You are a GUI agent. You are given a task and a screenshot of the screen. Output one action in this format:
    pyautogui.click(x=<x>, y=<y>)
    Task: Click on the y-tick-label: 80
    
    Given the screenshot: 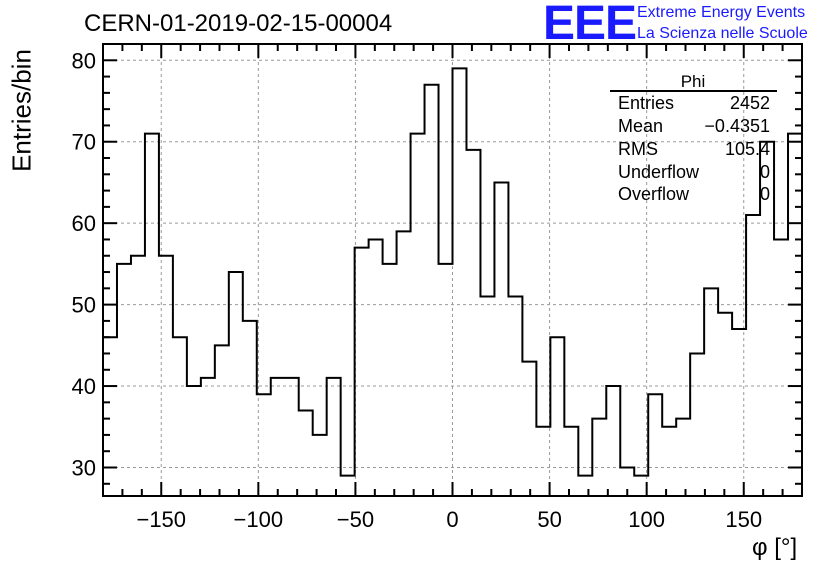 What is the action you would take?
    pyautogui.click(x=84, y=60)
    